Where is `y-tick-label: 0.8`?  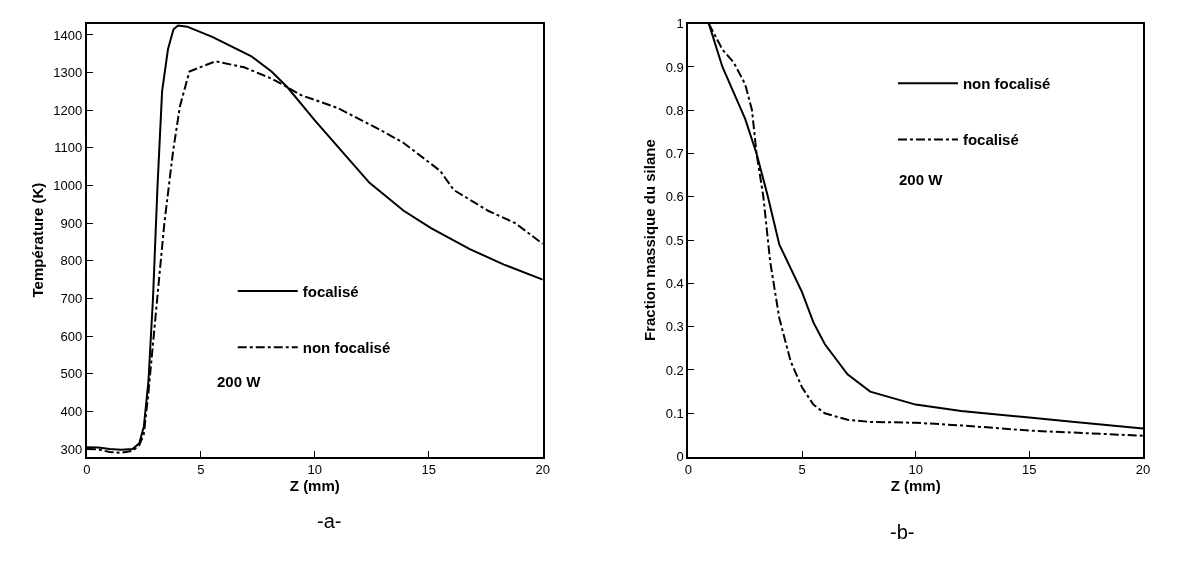
y-tick-label: 0.8 is located at coordinates (674, 110).